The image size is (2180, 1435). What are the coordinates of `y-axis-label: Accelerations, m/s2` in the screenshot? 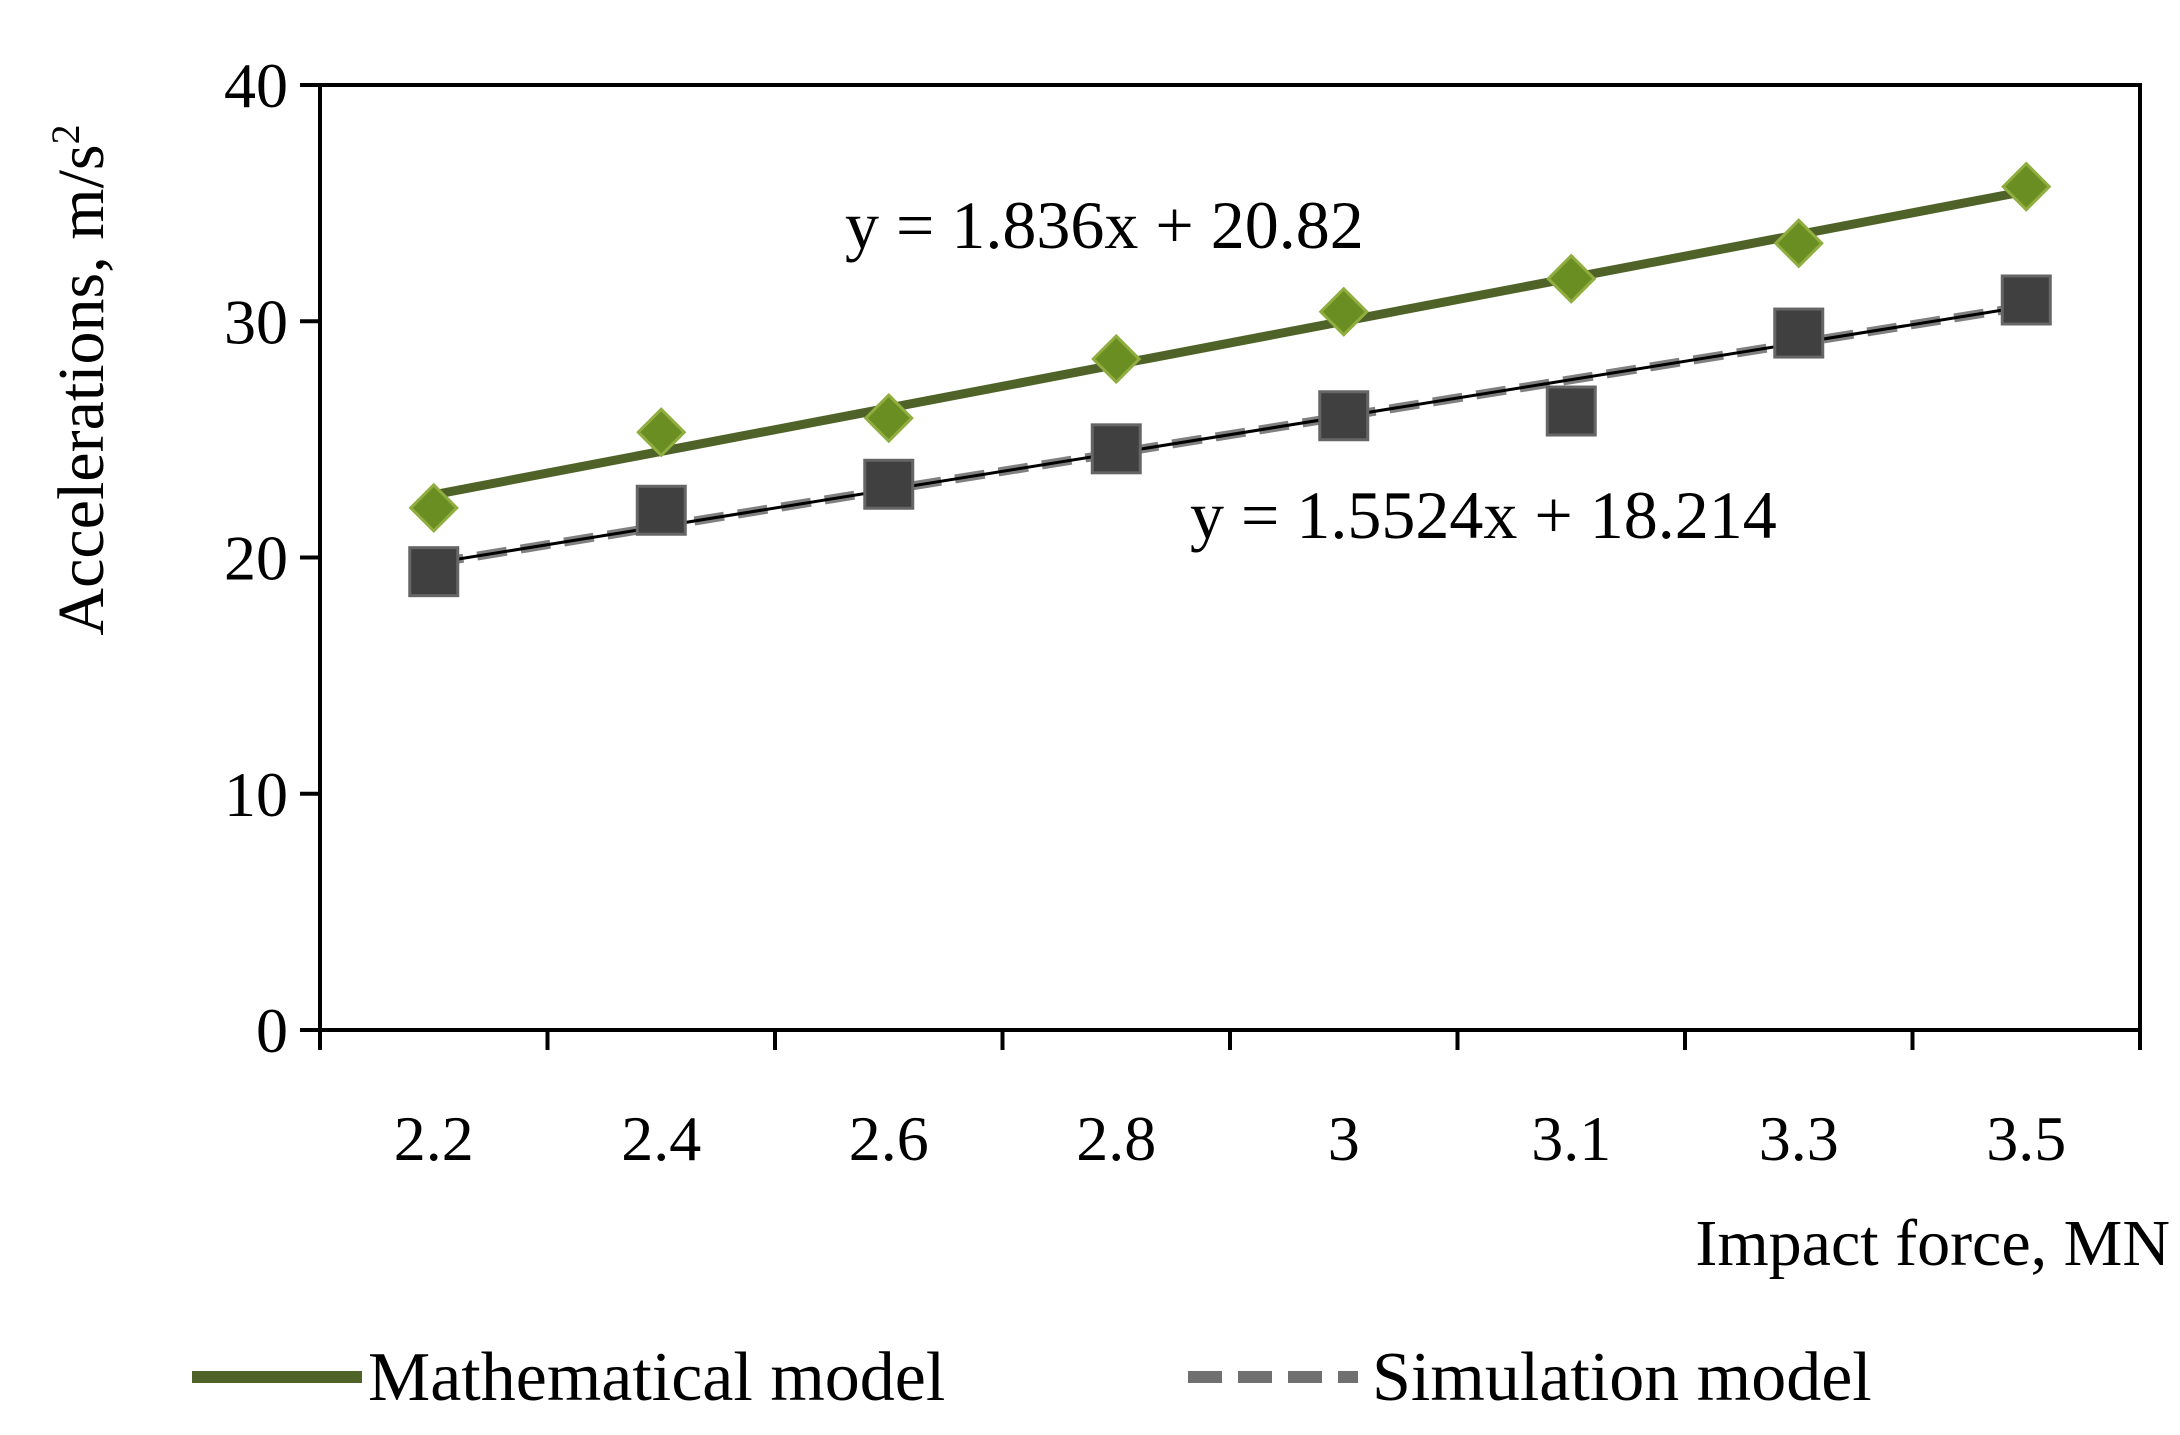 It's located at (80, 379).